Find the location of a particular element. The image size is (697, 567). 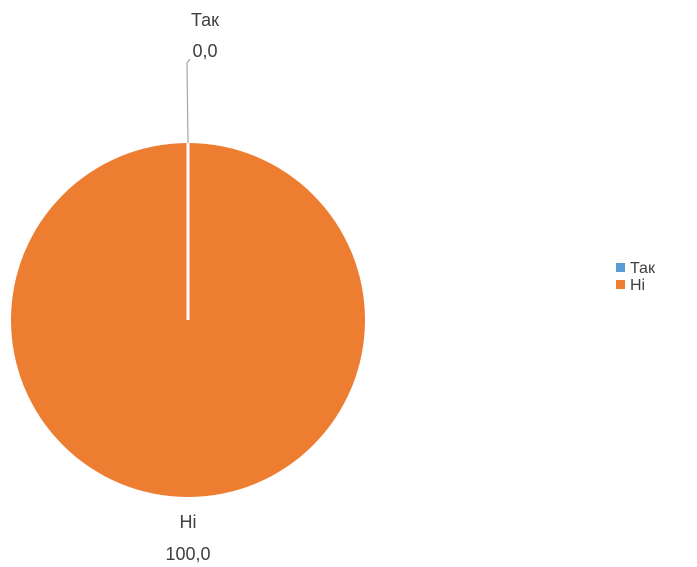

leader-line-tak is located at coordinates (188, 101).